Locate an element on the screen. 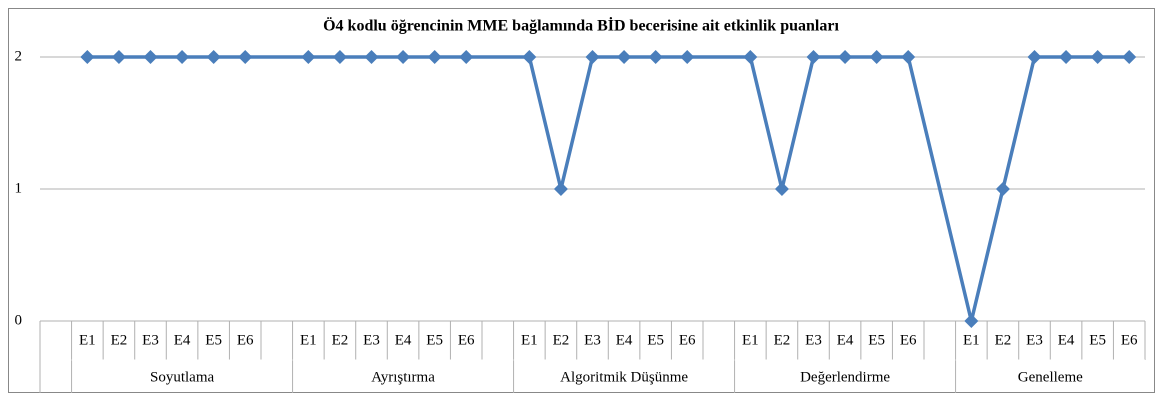 The image size is (1163, 401). group-label: Genelleme is located at coordinates (1050, 377).